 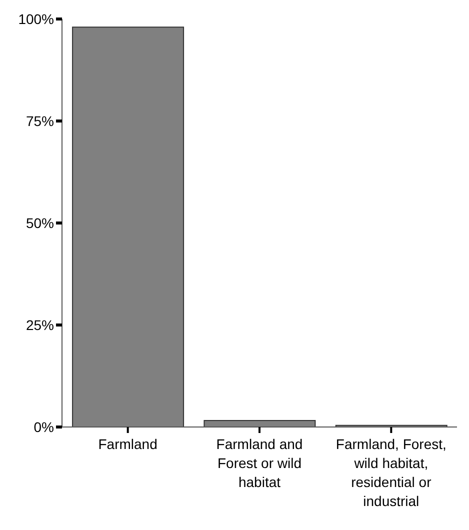 What do you see at coordinates (40, 222) in the screenshot?
I see `y-tick-label: 50%` at bounding box center [40, 222].